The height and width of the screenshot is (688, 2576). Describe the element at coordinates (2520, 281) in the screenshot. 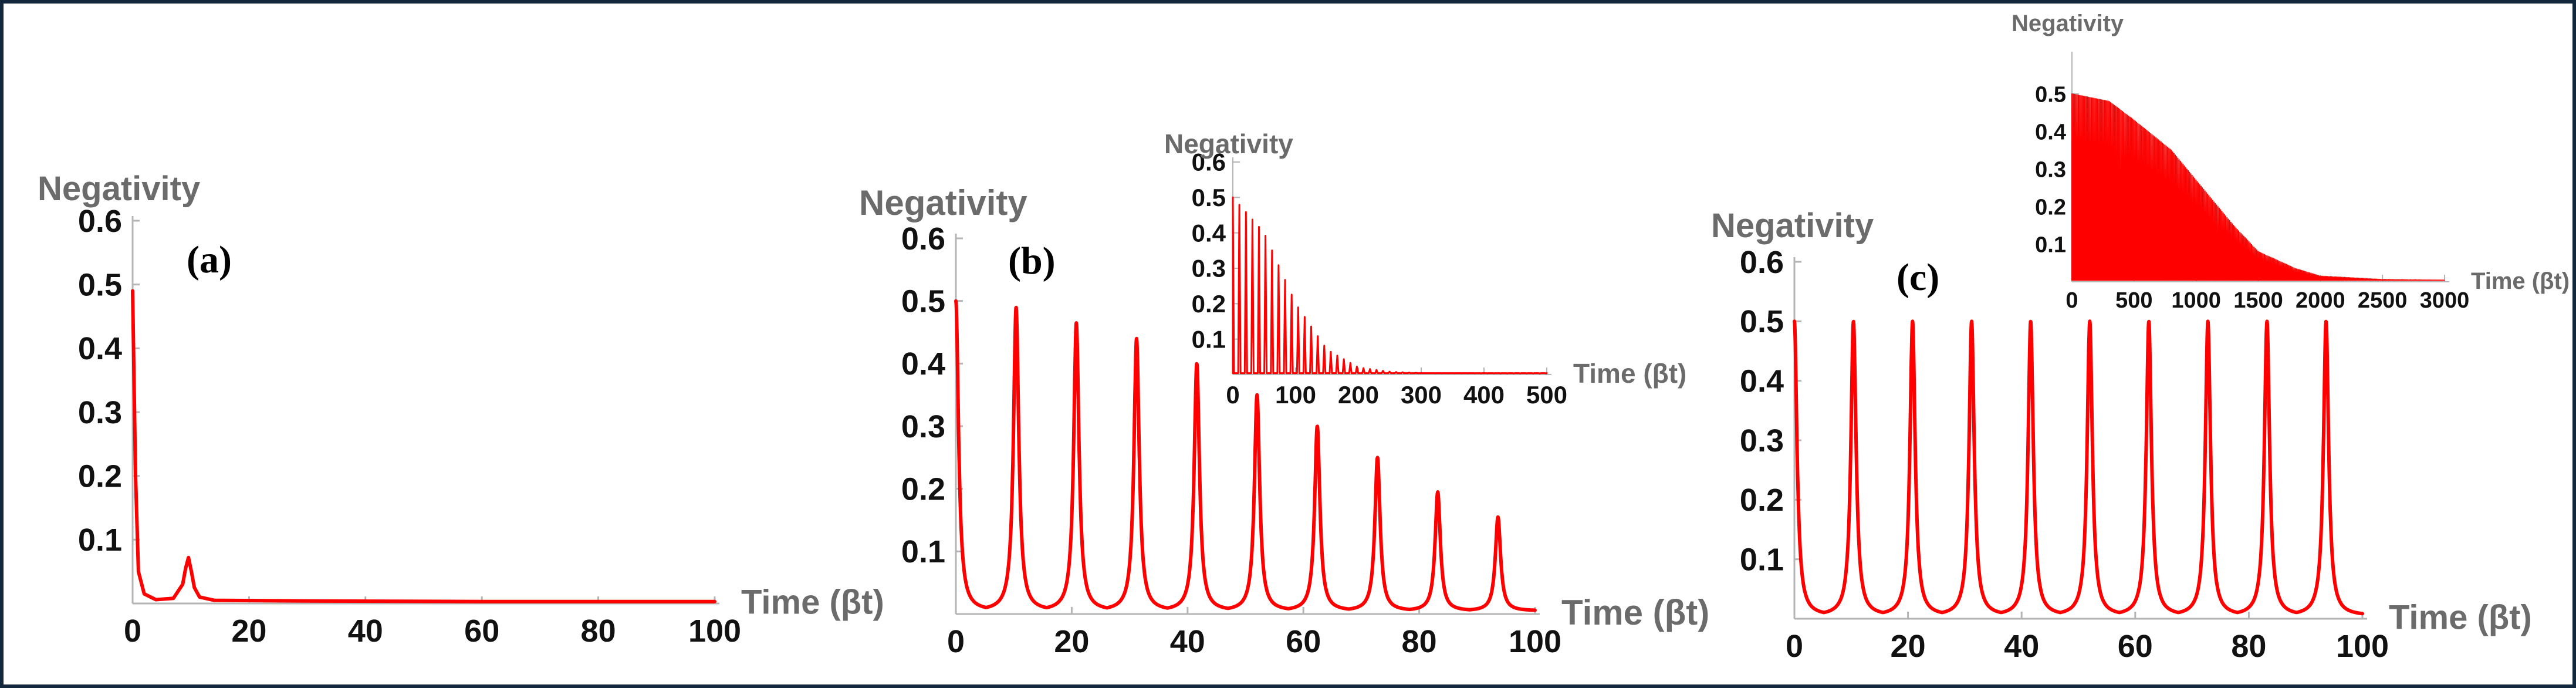

I see `chart-c-inset-x-axis-title: Time (βt)` at that location.